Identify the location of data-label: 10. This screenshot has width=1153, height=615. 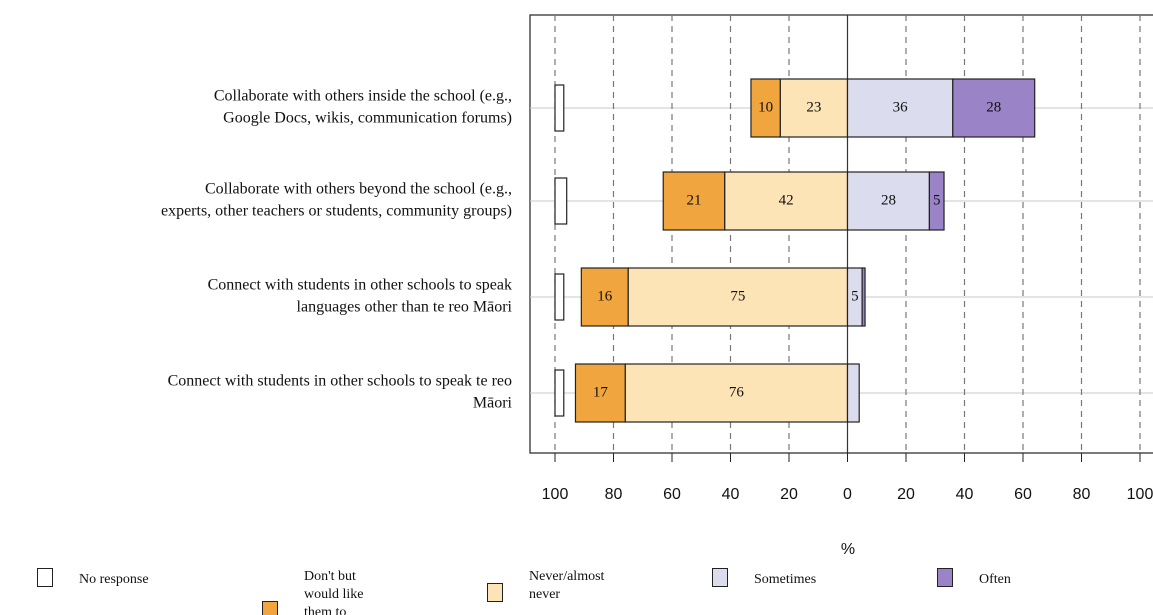
(765, 107).